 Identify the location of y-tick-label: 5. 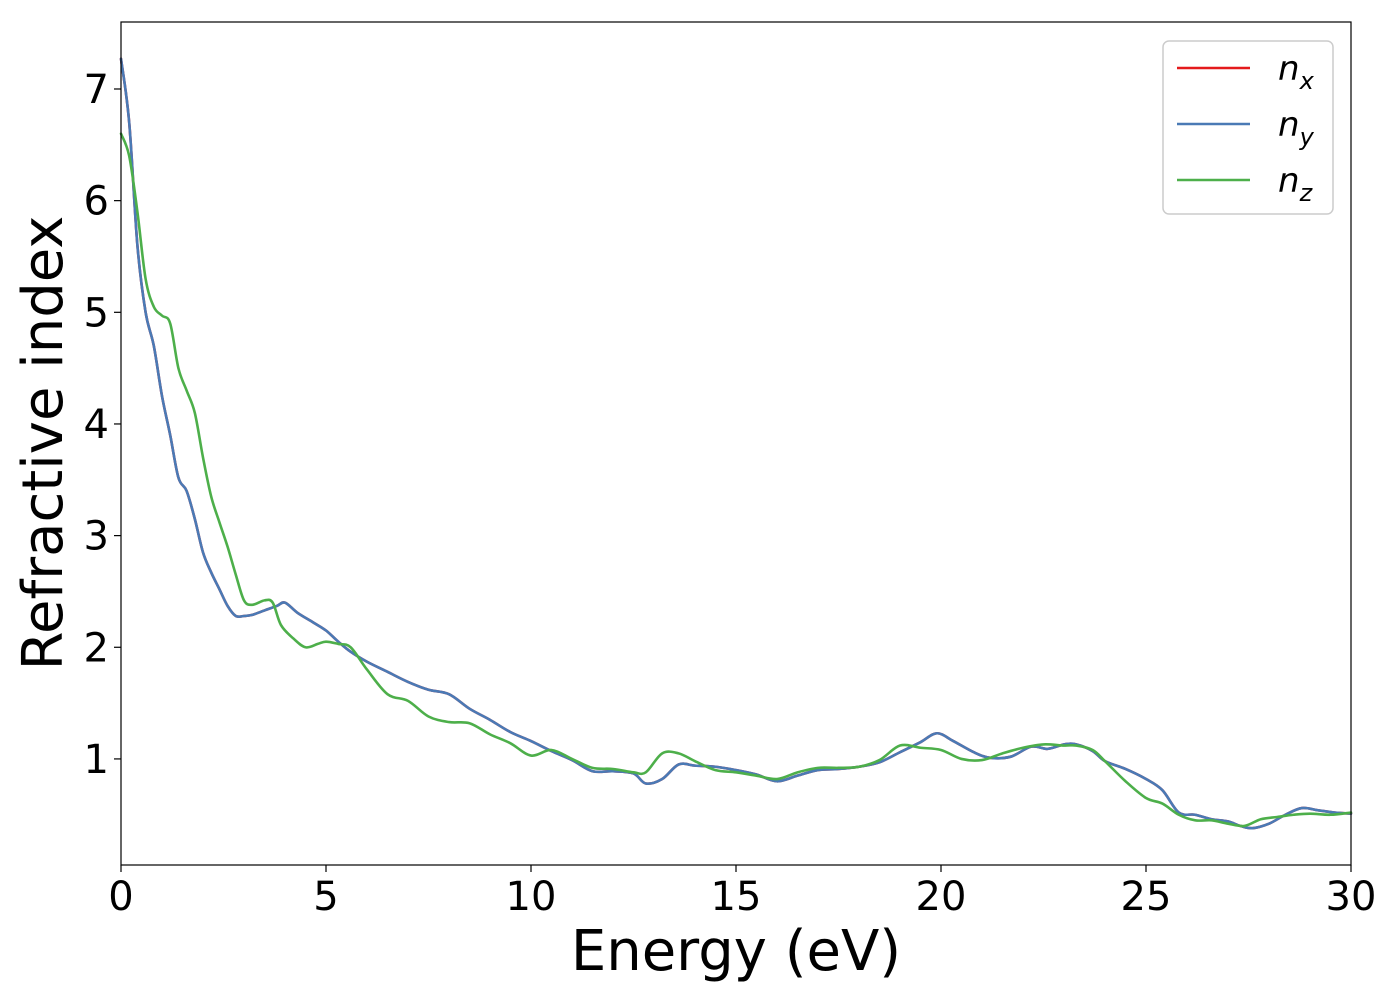
(96, 313).